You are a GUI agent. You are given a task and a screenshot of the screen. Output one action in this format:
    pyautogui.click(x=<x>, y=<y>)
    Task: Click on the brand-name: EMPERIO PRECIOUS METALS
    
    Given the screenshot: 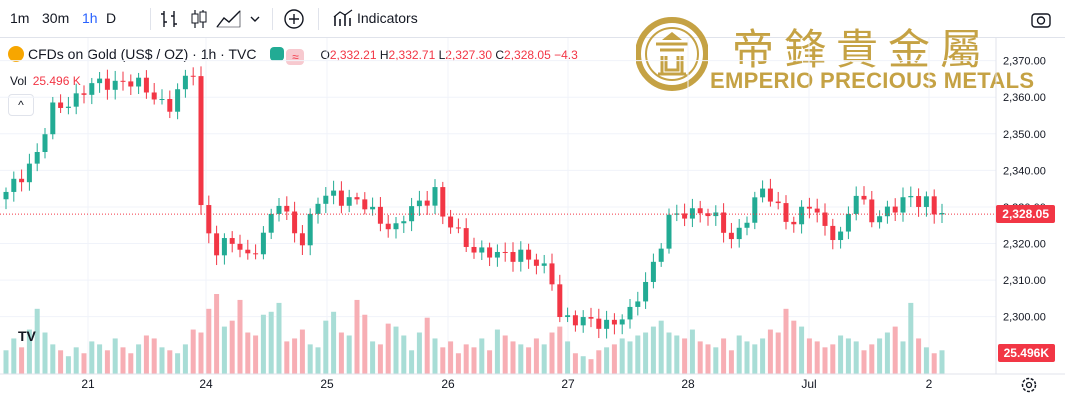 What is the action you would take?
    pyautogui.click(x=872, y=80)
    